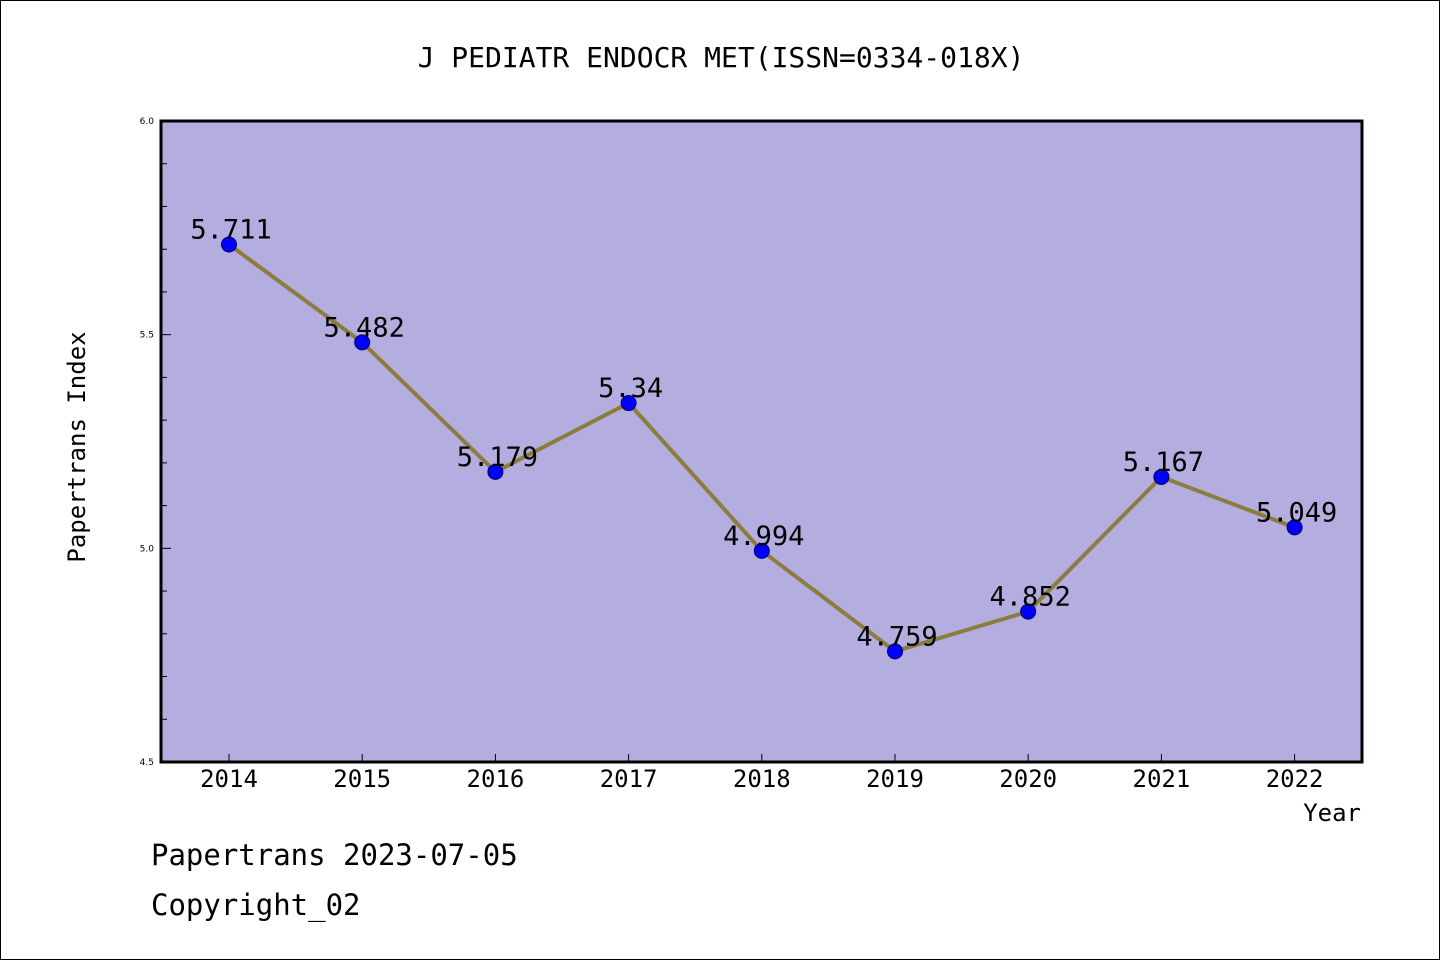 This screenshot has height=961, width=1440. I want to click on x-axis-title: Year, so click(1332, 813).